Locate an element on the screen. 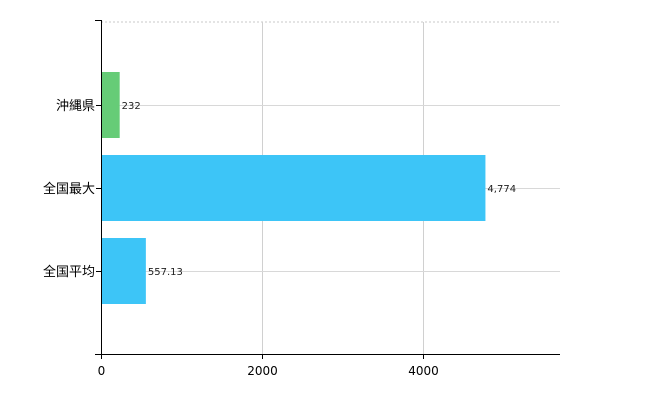 The width and height of the screenshot is (650, 404). y-tick-label: 全国最大 is located at coordinates (69, 189).